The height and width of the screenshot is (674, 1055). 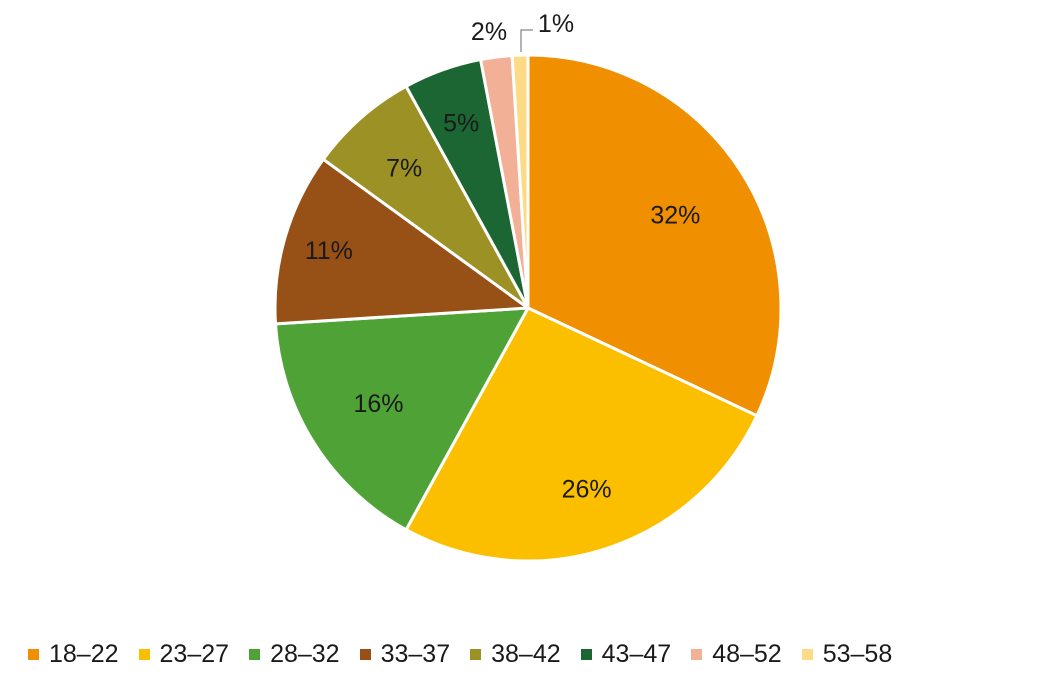 I want to click on legend-label: 43–47, so click(x=636, y=653).